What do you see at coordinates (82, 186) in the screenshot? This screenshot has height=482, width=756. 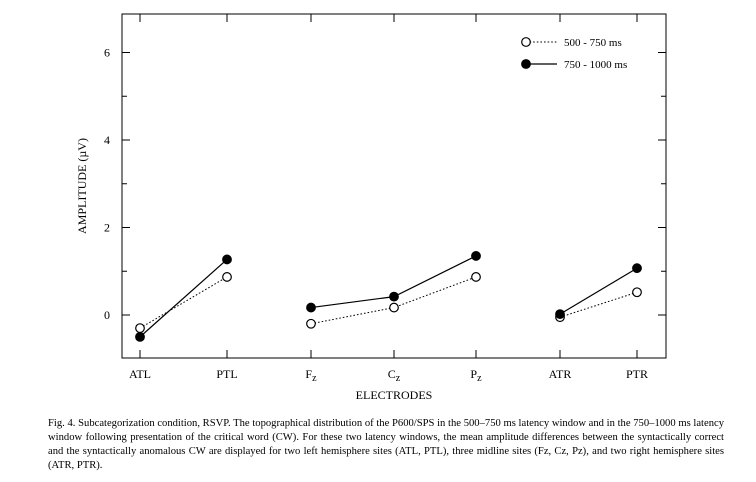 I see `y-axis-label: AMPLITUDE (µV)` at bounding box center [82, 186].